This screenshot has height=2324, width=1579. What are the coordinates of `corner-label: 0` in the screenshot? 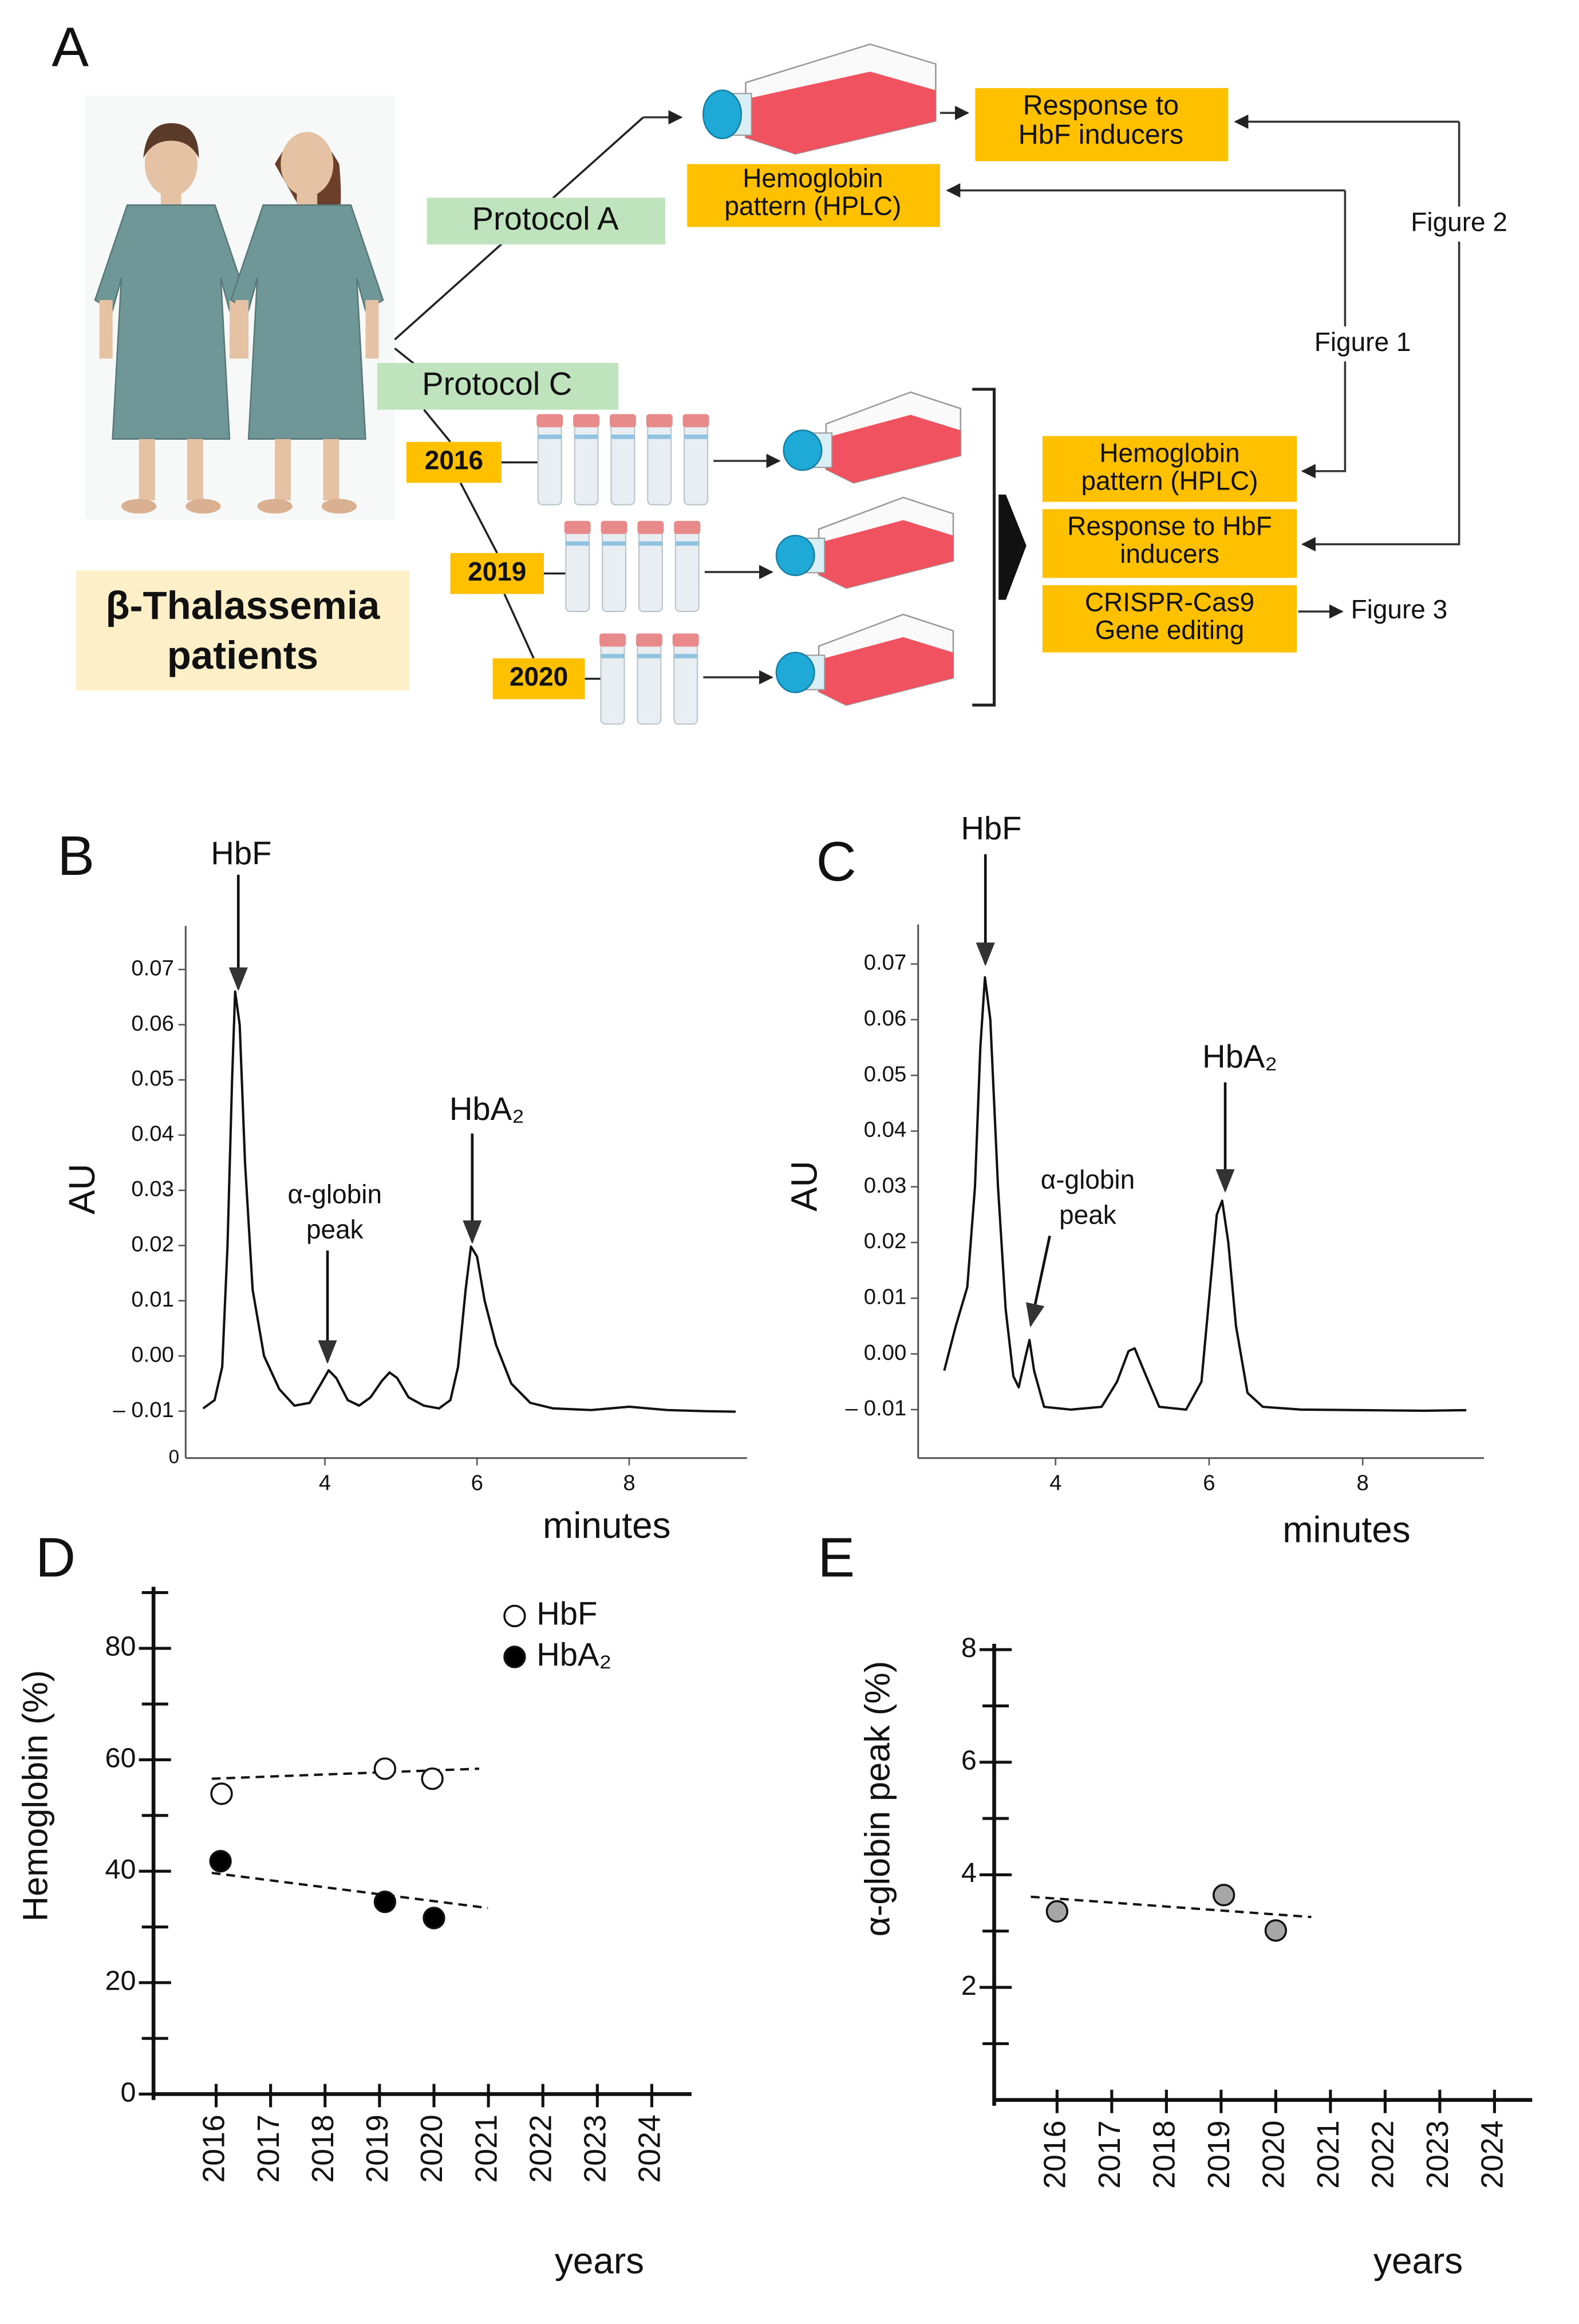 It's located at (174, 1456).